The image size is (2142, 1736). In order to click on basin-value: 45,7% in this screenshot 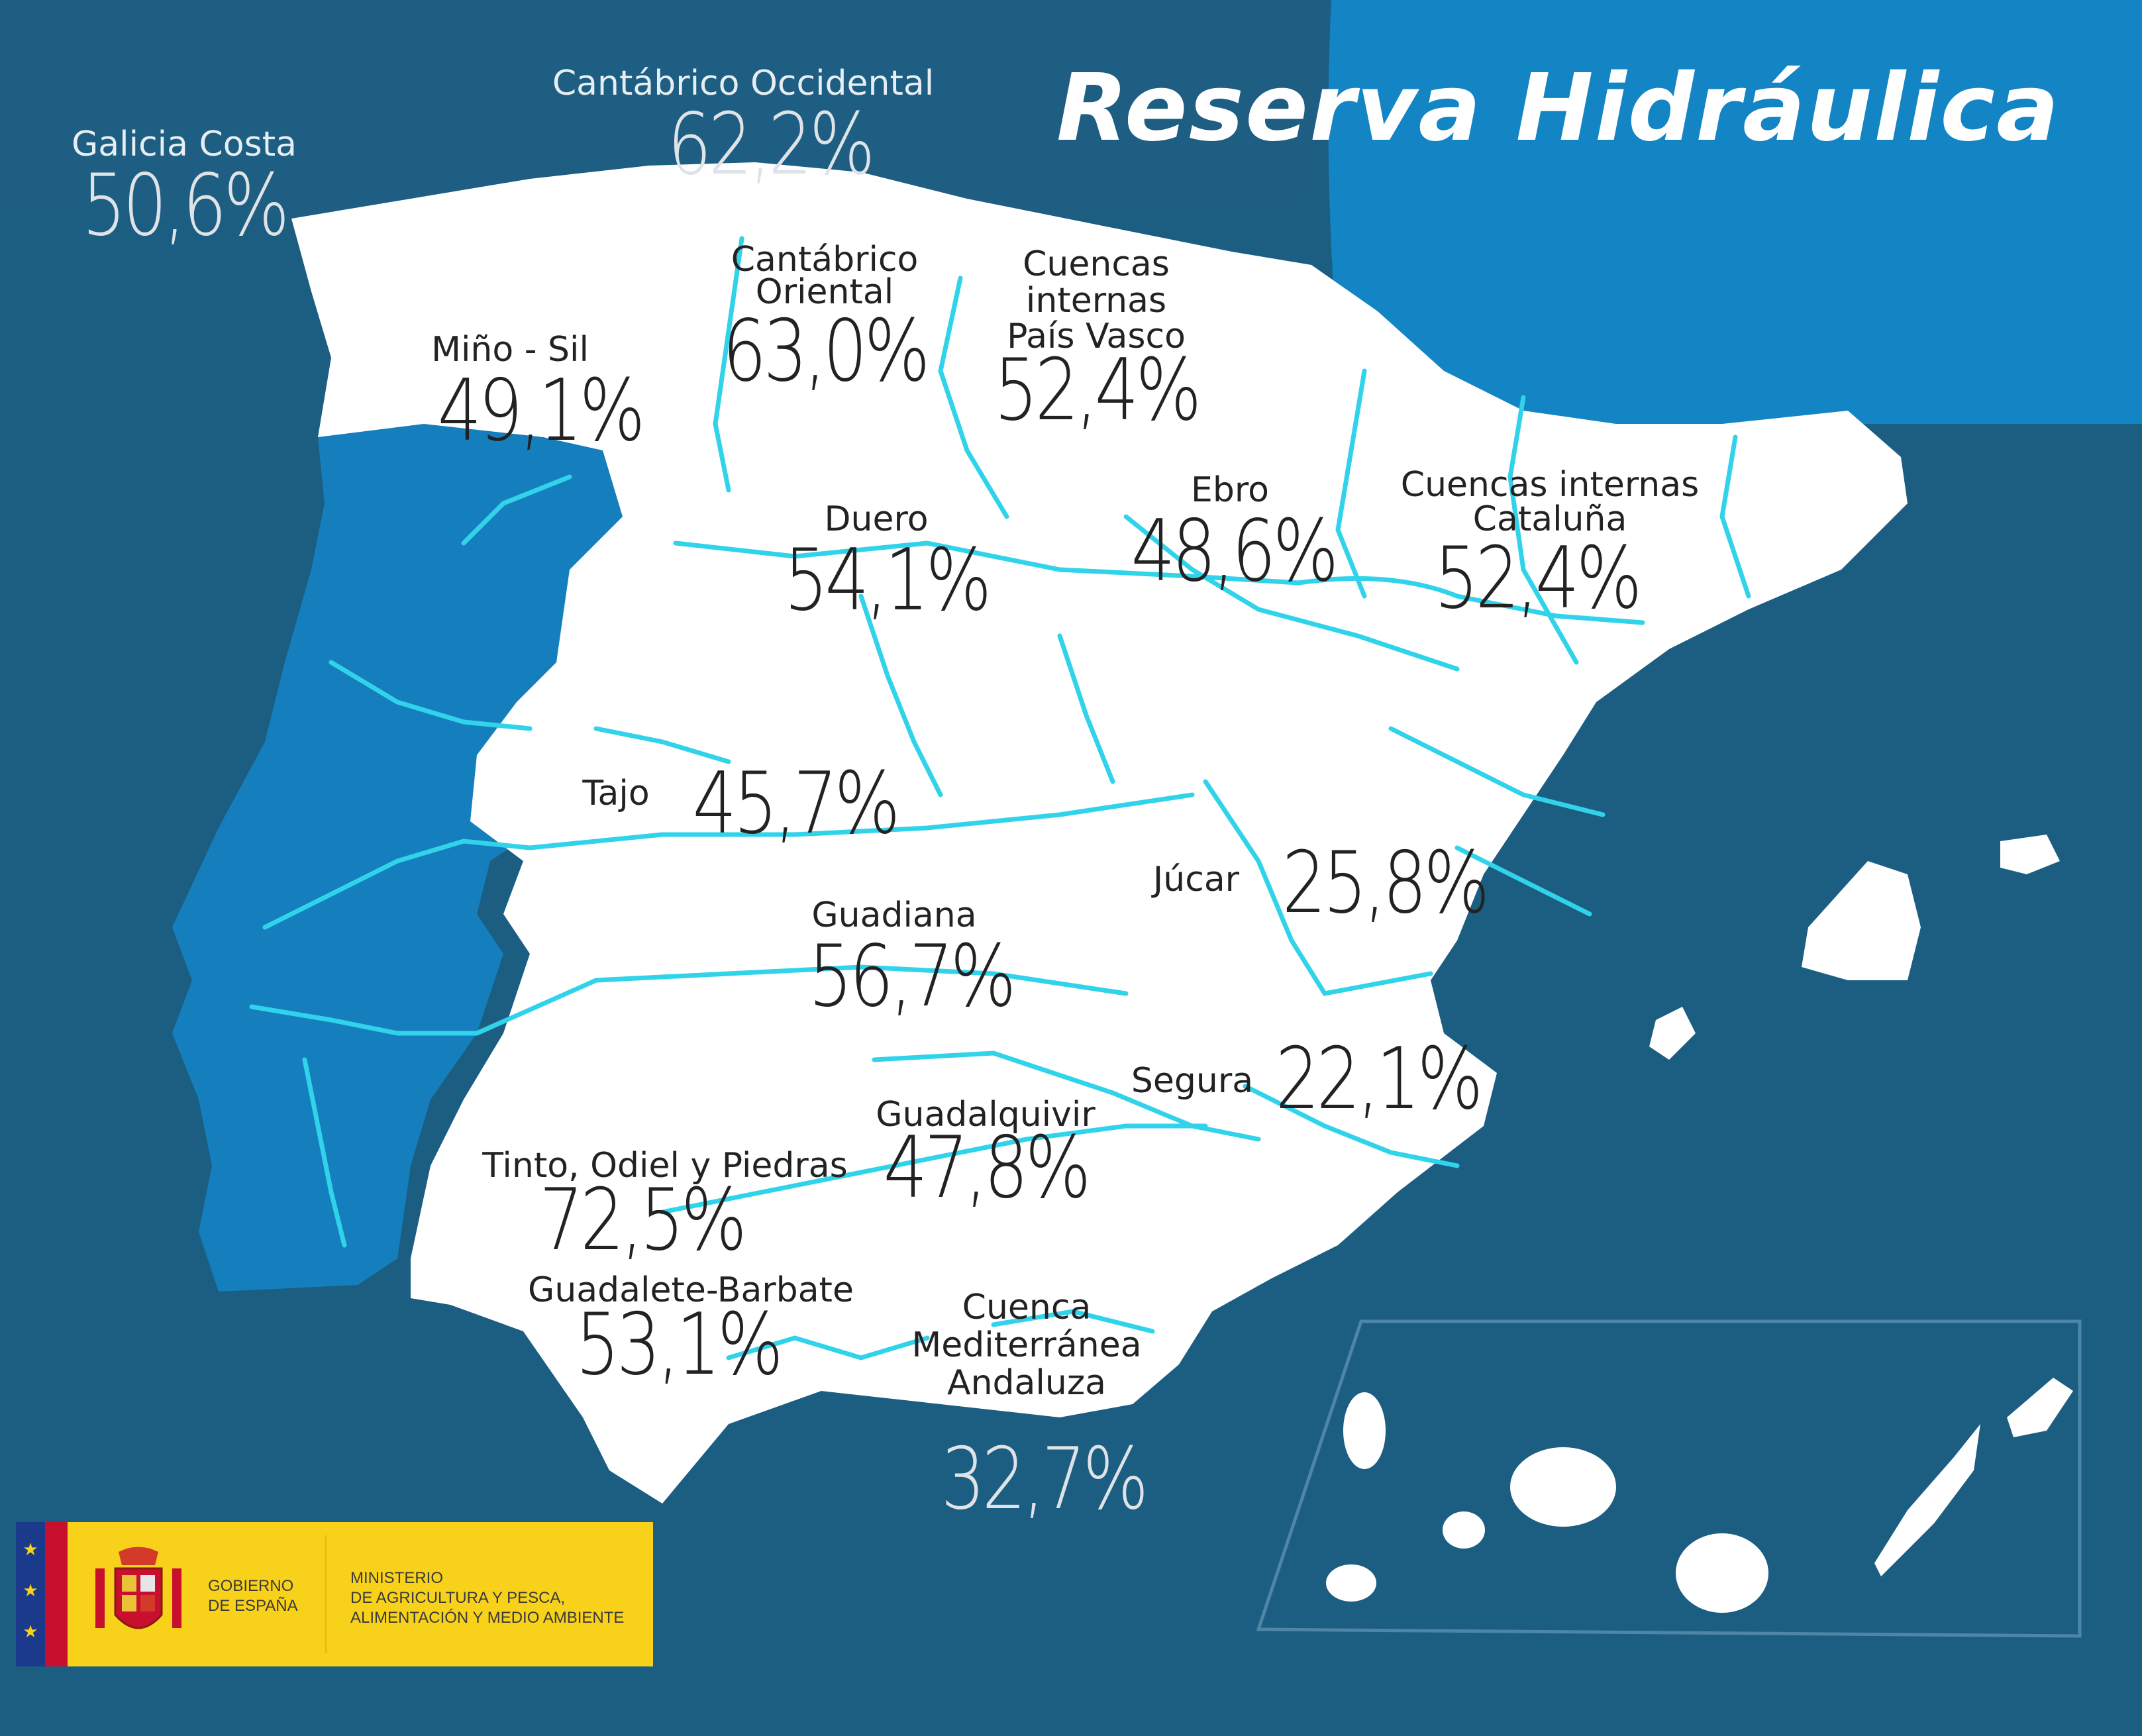, I will do `click(796, 803)`.